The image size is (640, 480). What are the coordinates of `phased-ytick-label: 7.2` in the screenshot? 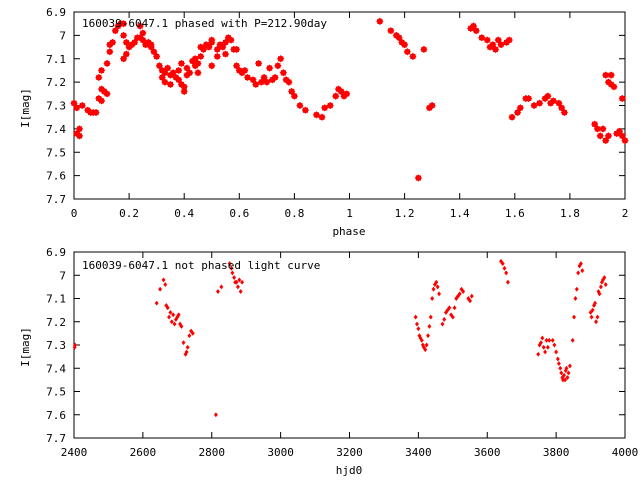 It's located at (56, 82).